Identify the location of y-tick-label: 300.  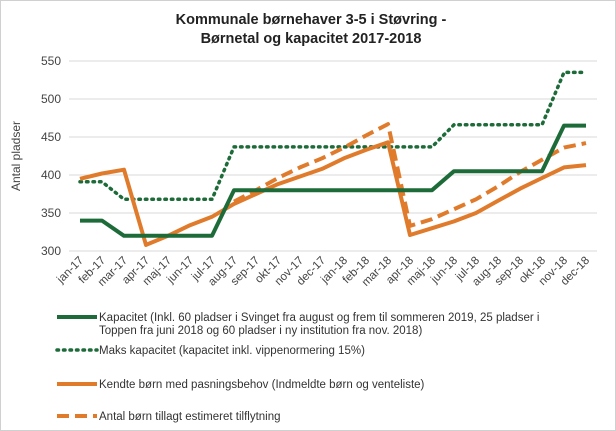
(51, 251).